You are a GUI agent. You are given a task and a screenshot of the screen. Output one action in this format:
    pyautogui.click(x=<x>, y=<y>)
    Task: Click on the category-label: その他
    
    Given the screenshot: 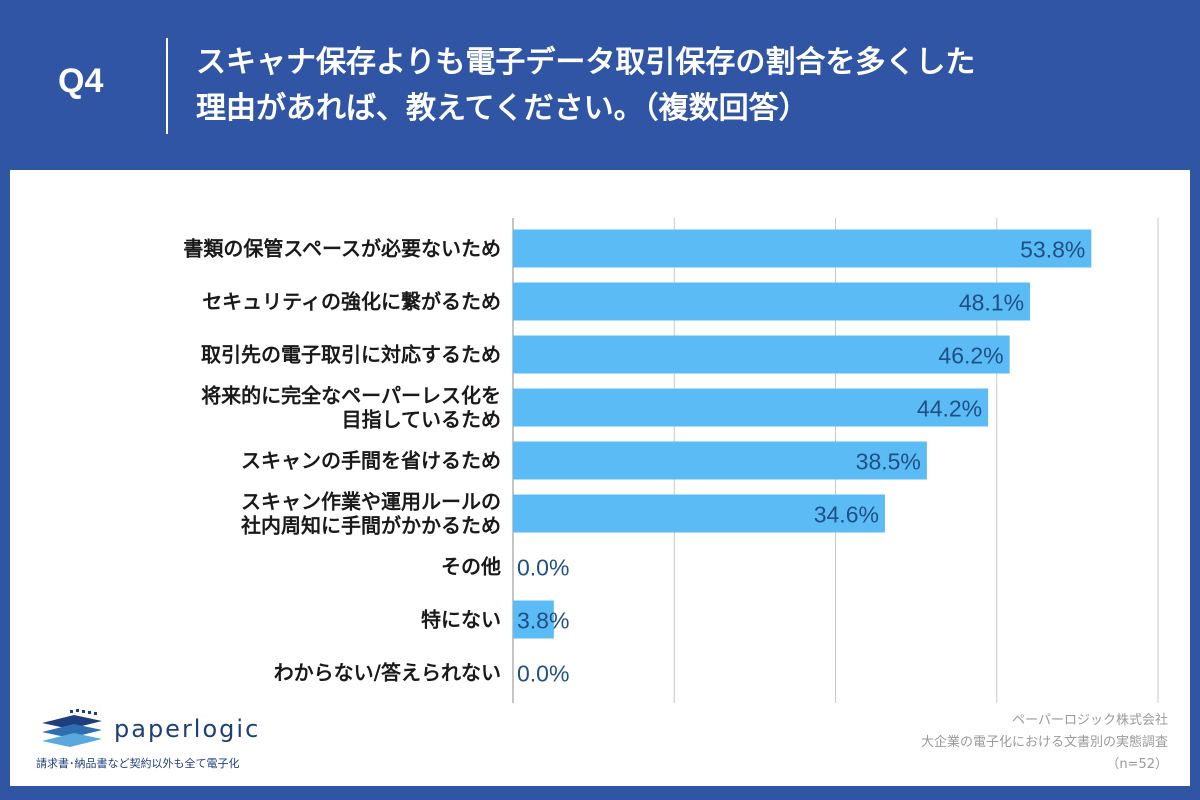 What is the action you would take?
    pyautogui.click(x=471, y=567)
    